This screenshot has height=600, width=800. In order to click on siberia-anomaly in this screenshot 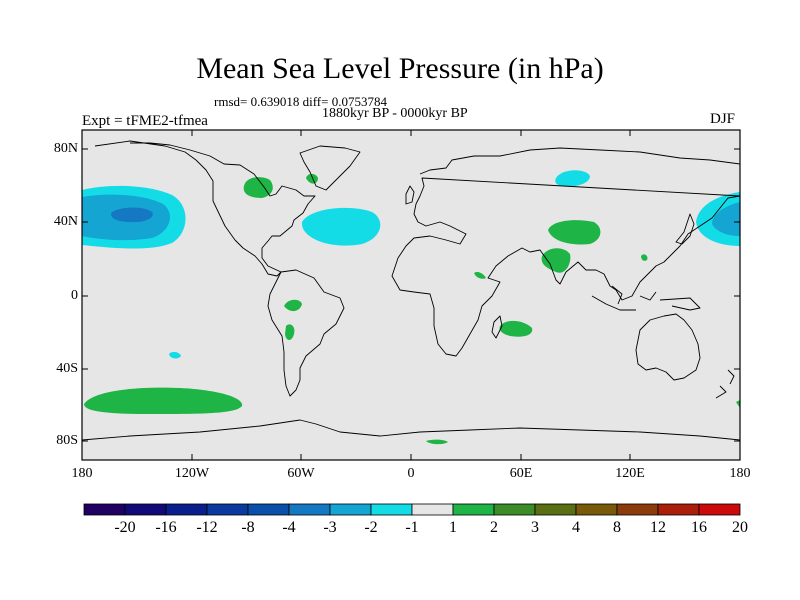, I will do `click(572, 178)`.